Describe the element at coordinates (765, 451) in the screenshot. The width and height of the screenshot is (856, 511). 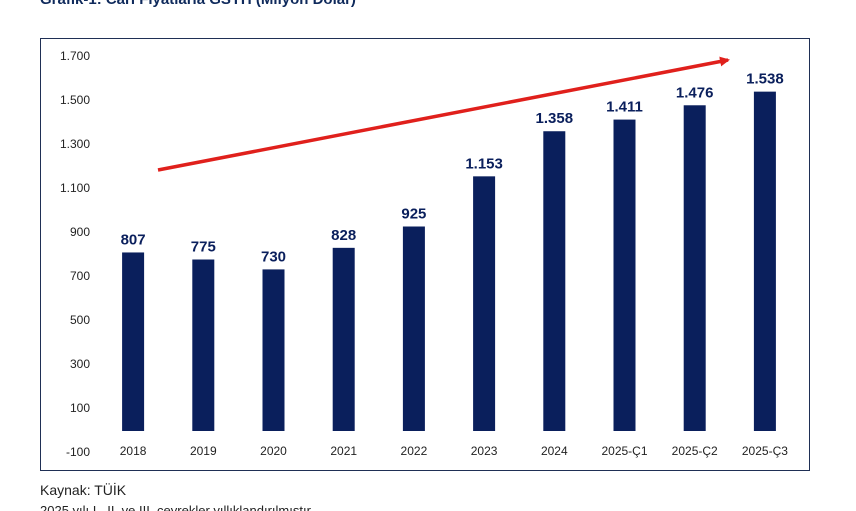
I see `x-tick-label: 2025-Ç3` at that location.